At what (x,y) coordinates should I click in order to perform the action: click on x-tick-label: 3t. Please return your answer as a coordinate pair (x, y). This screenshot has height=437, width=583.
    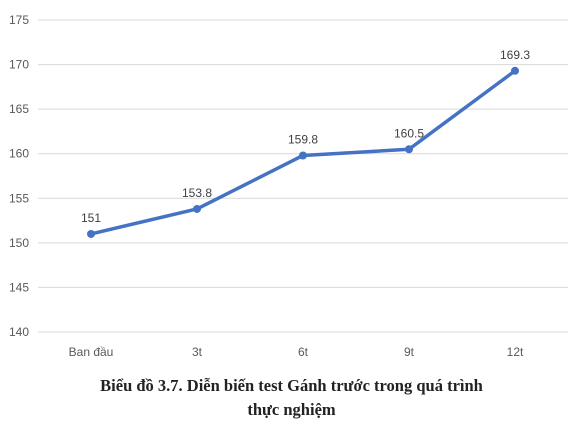
    Looking at the image, I should click on (197, 352).